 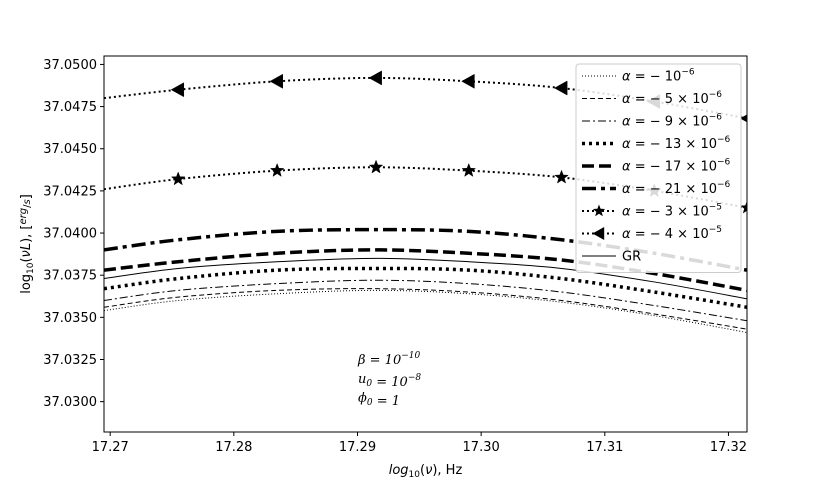 What do you see at coordinates (379, 400) in the screenshot?
I see `annotation-2: ϕ0 = 1` at bounding box center [379, 400].